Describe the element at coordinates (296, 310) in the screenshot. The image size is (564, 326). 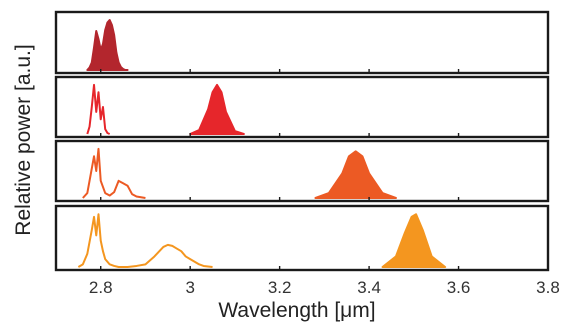
I see `x-axis-label: Wavelength [μm]` at that location.